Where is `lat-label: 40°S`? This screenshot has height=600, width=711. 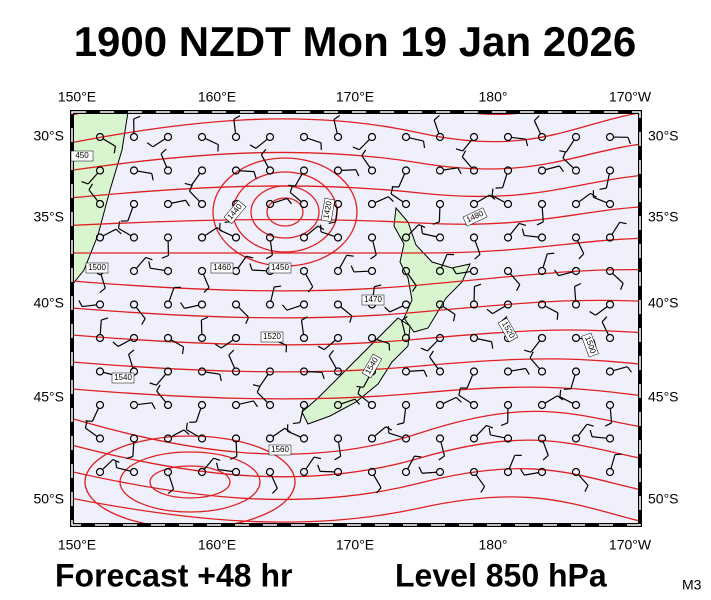
lat-label: 40°S is located at coordinates (663, 303).